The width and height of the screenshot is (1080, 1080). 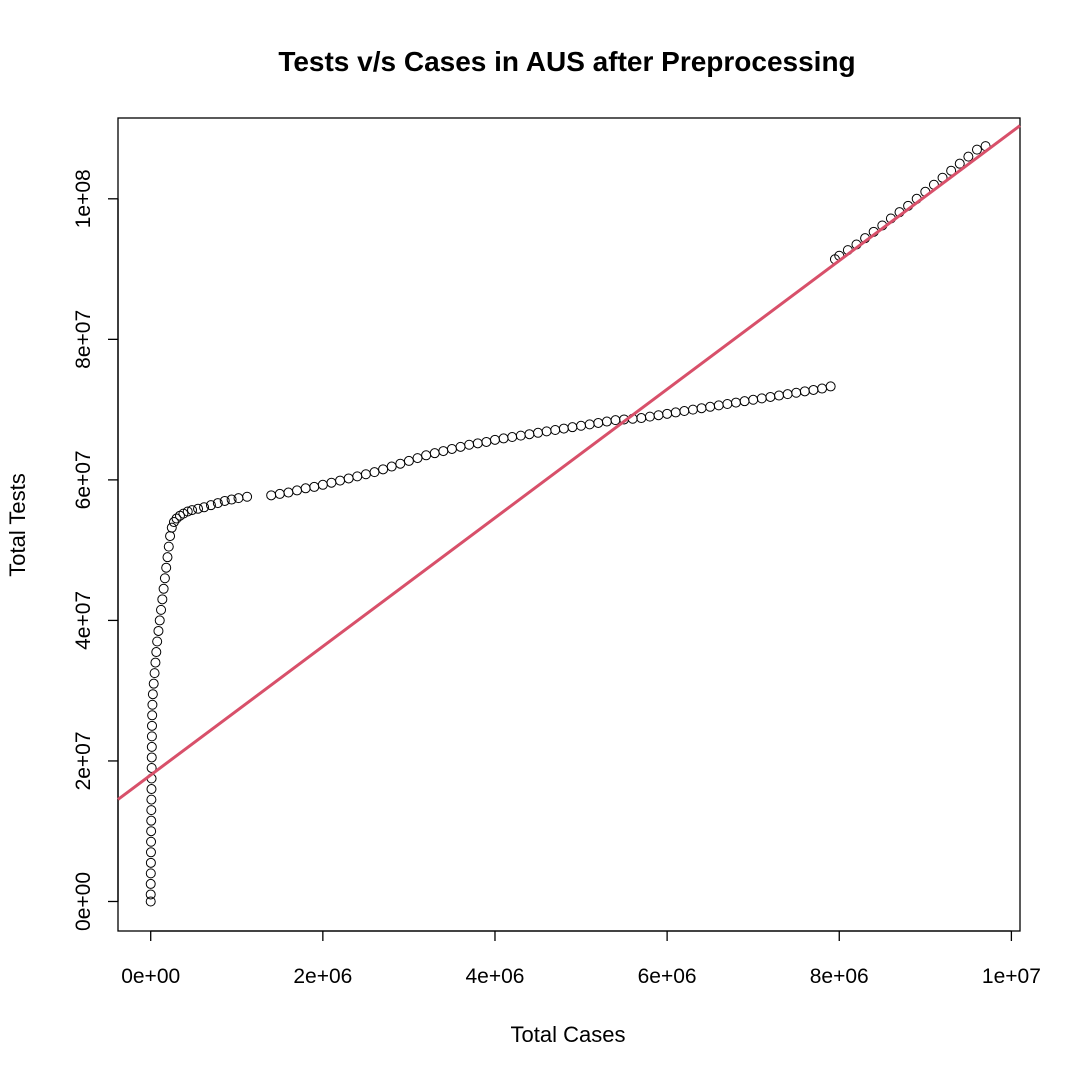 I want to click on y-axis-label: Total Tests, so click(x=17, y=525).